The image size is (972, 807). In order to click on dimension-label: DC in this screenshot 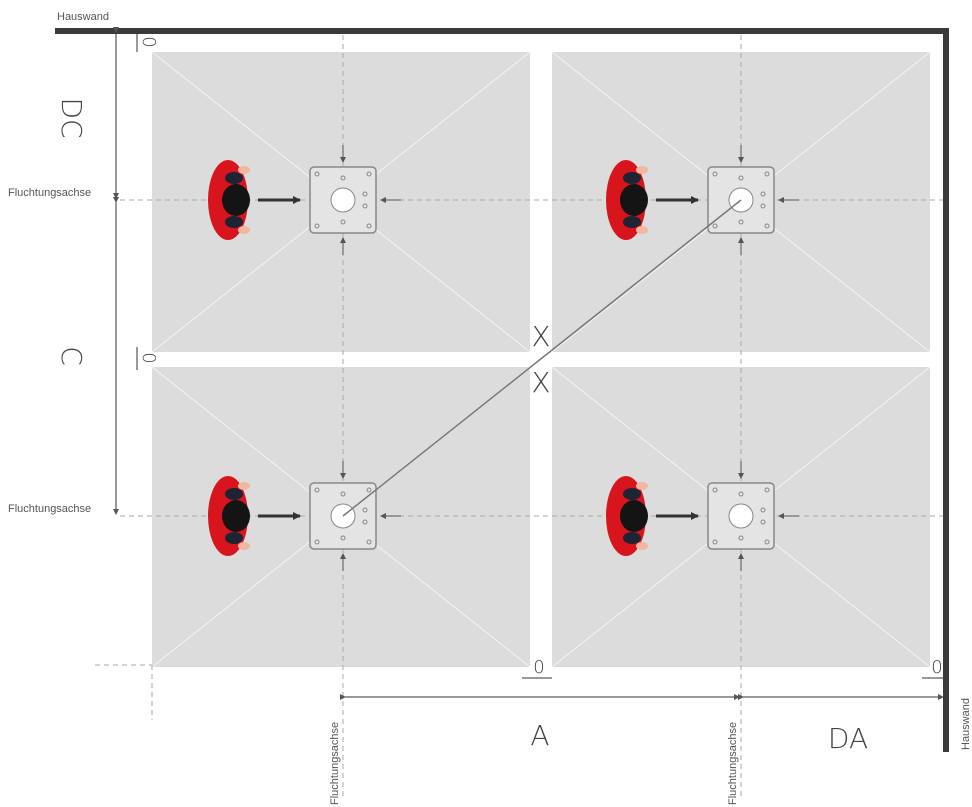, I will do `click(71, 117)`.